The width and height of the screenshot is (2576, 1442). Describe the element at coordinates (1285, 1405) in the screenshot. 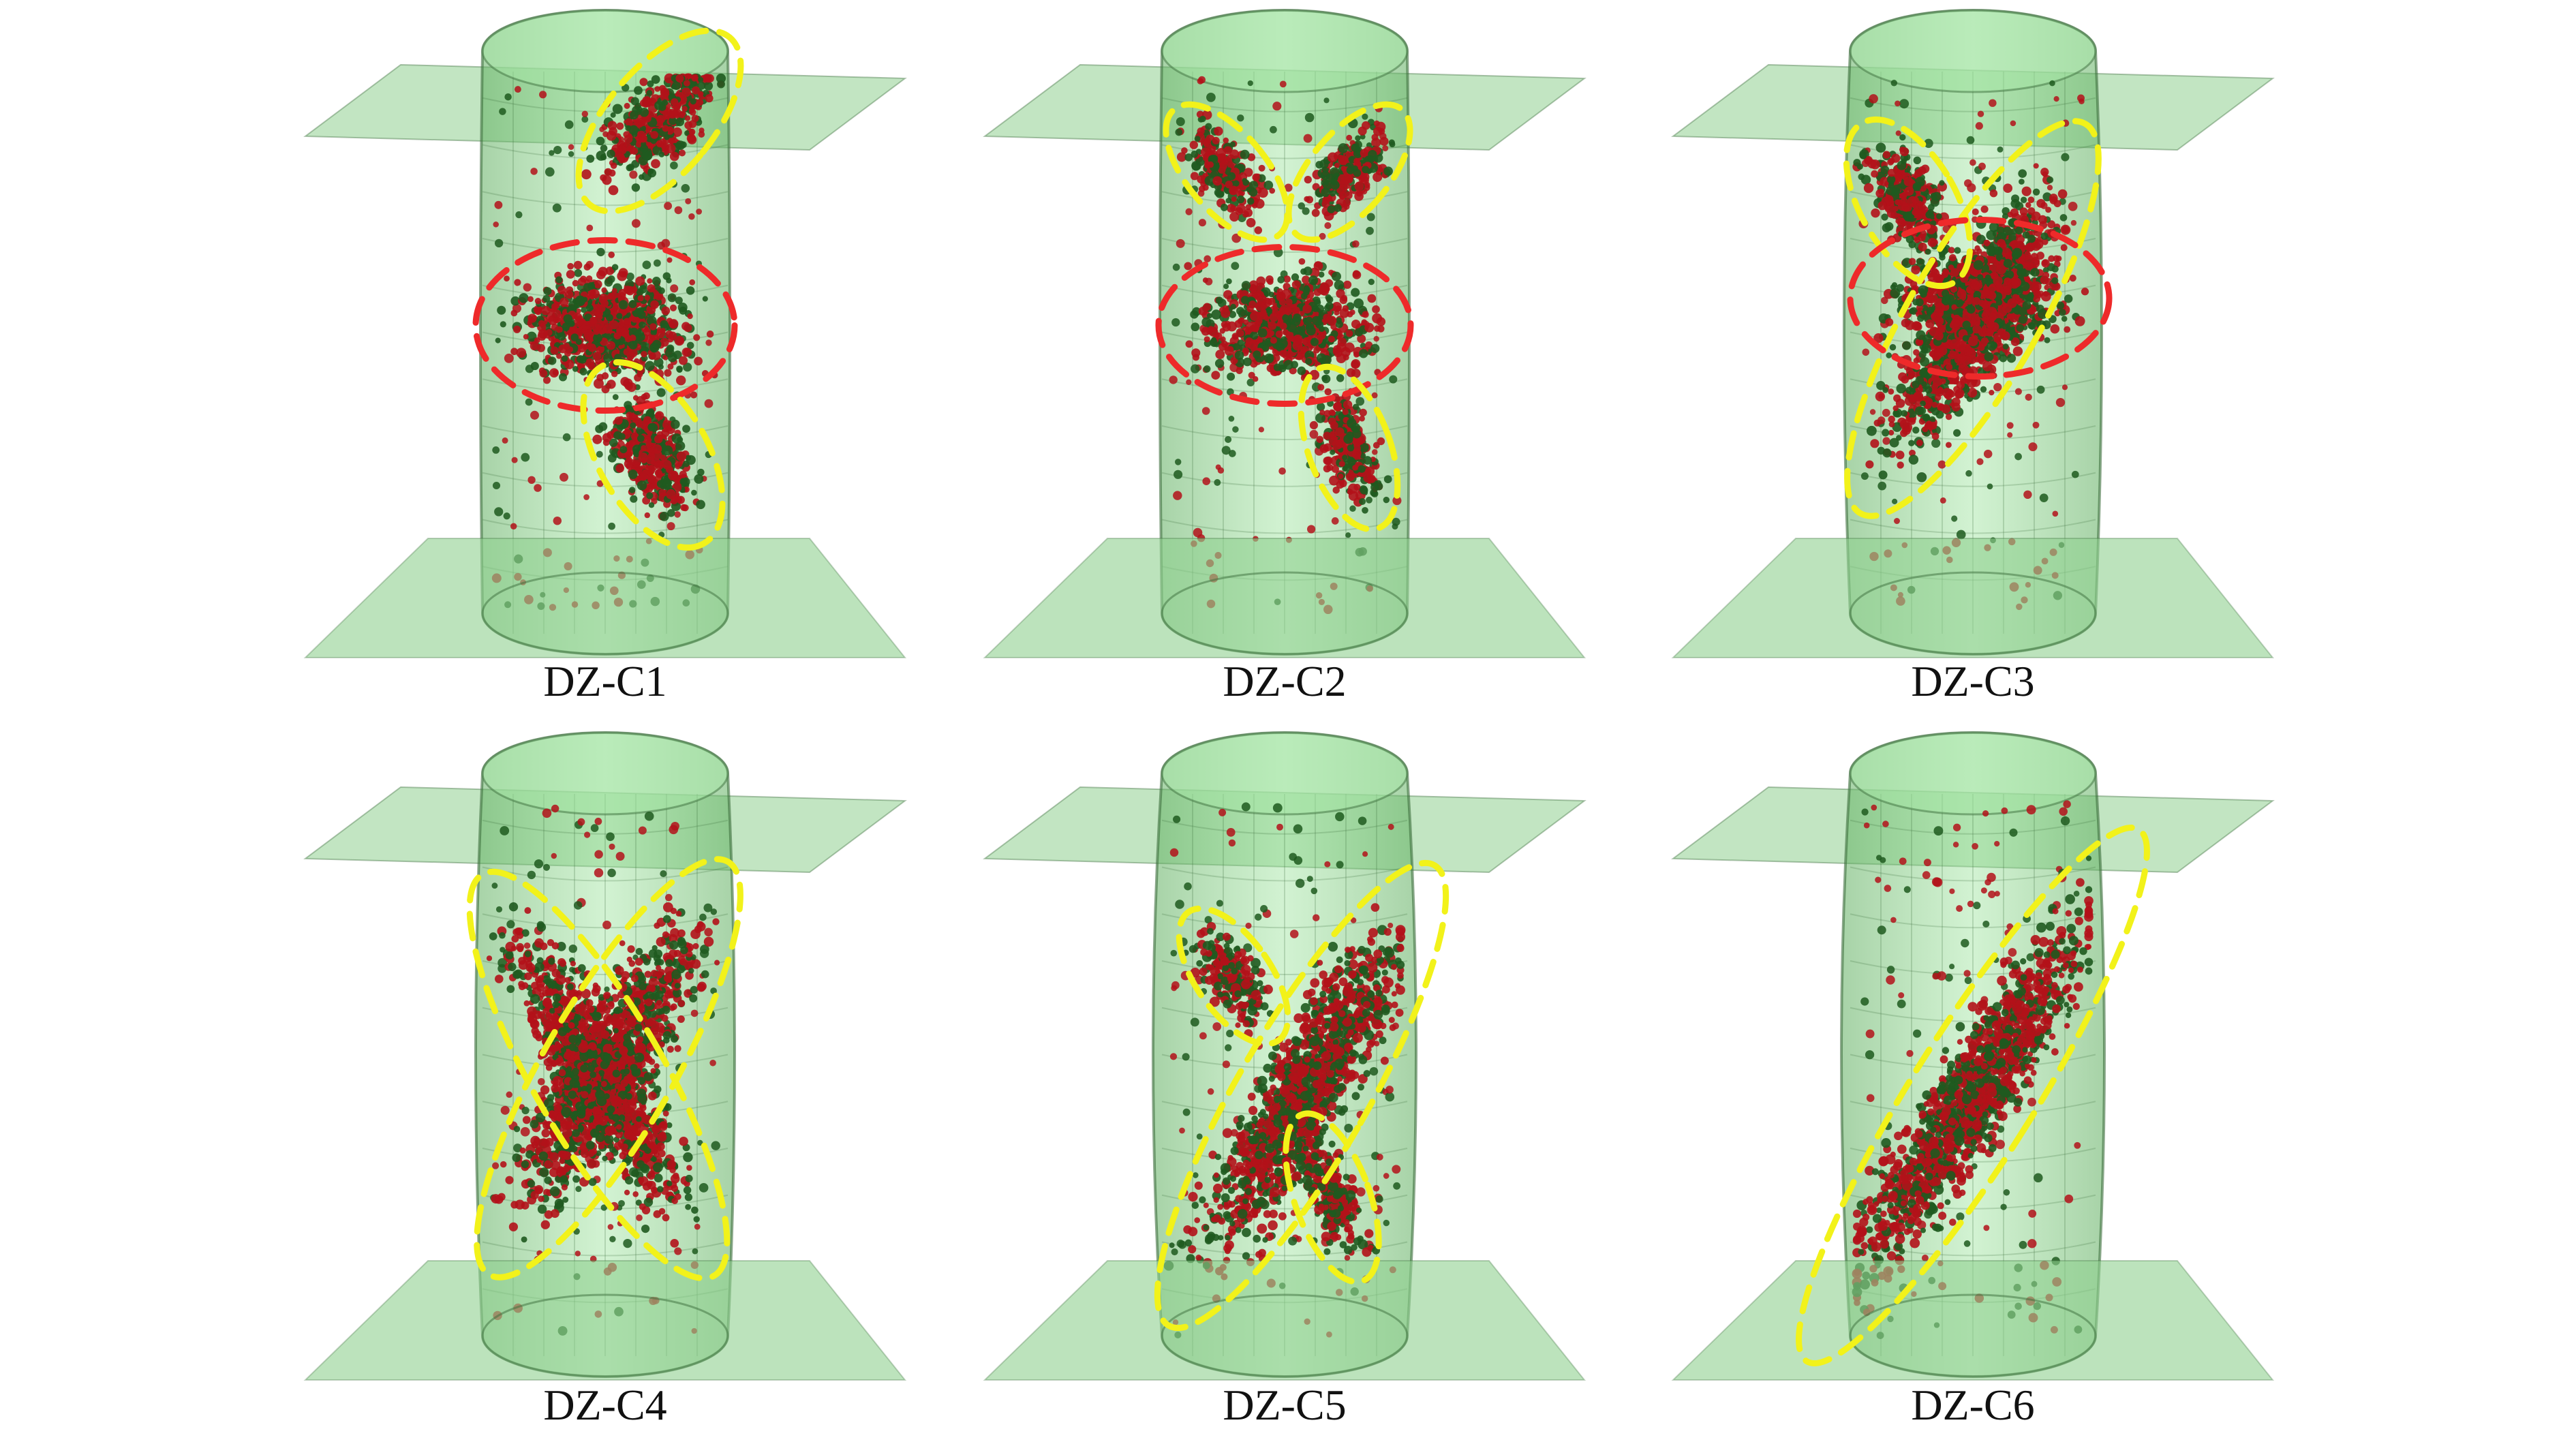

I see `panel-caption: DZ-C5` at that location.